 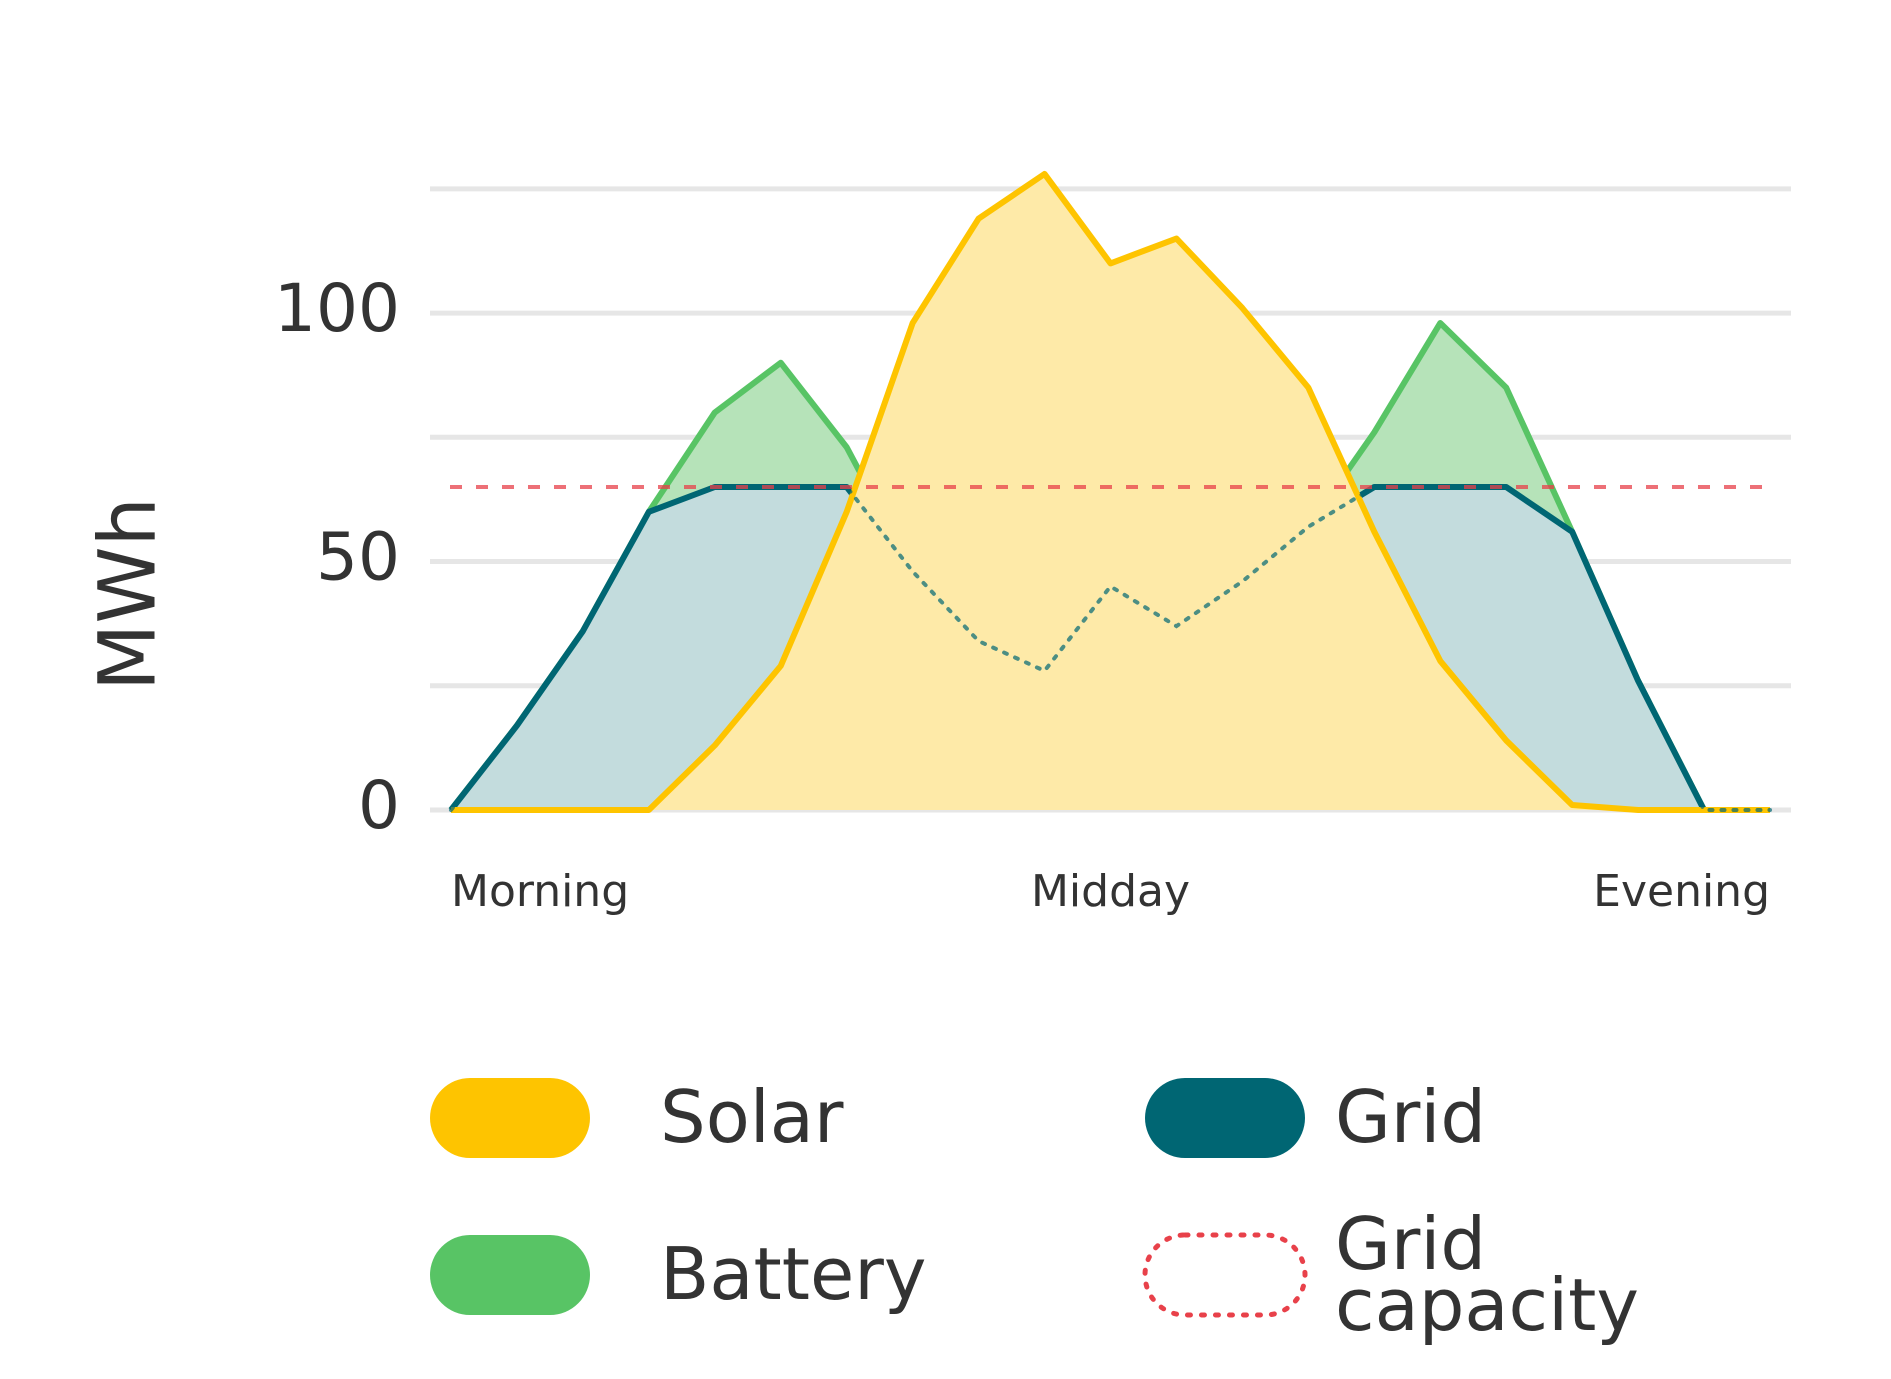 I want to click on y-axis-label: MWh, so click(x=128, y=594).